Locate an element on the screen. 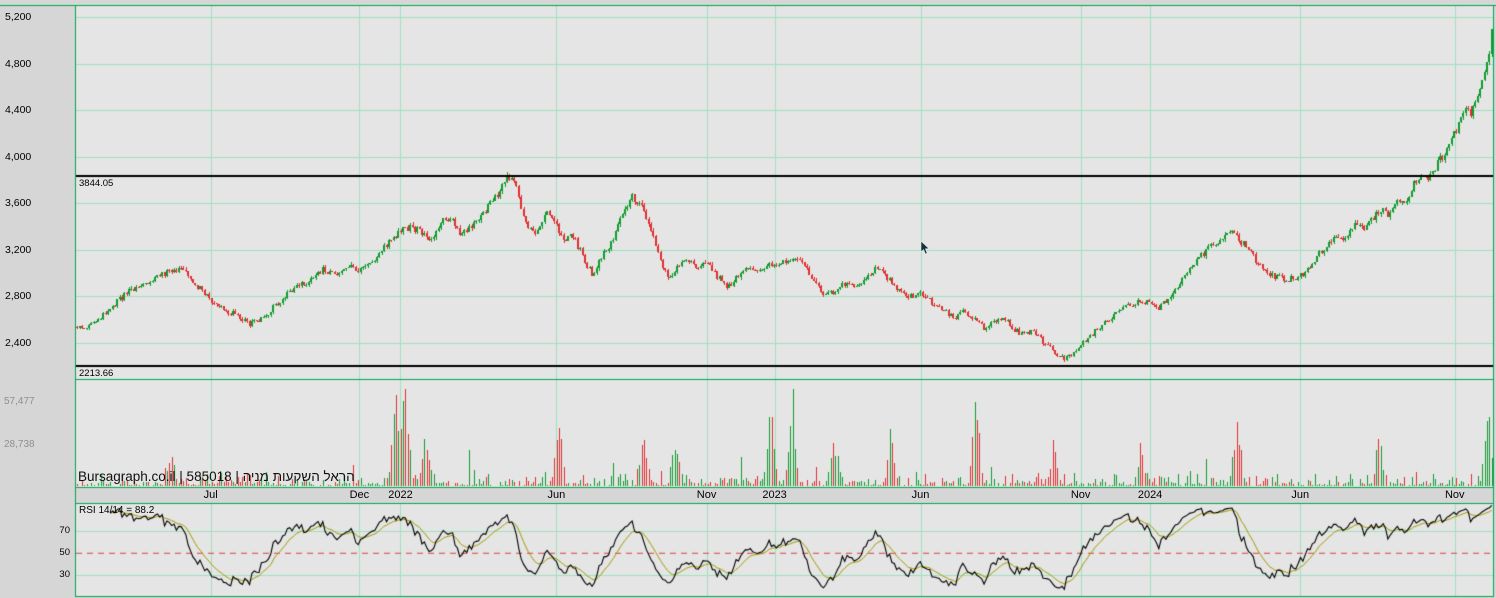 The width and height of the screenshot is (1496, 598). mouse-cursor is located at coordinates (926, 247).